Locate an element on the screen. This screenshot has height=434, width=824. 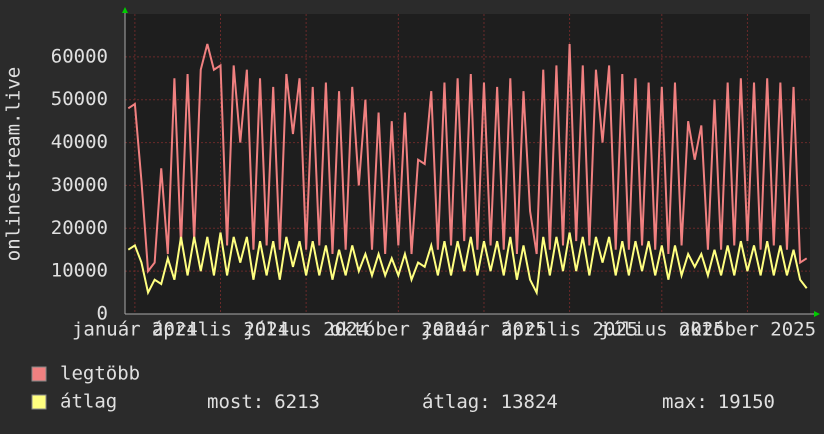
x-tick-label: április 2025 is located at coordinates (569, 330).